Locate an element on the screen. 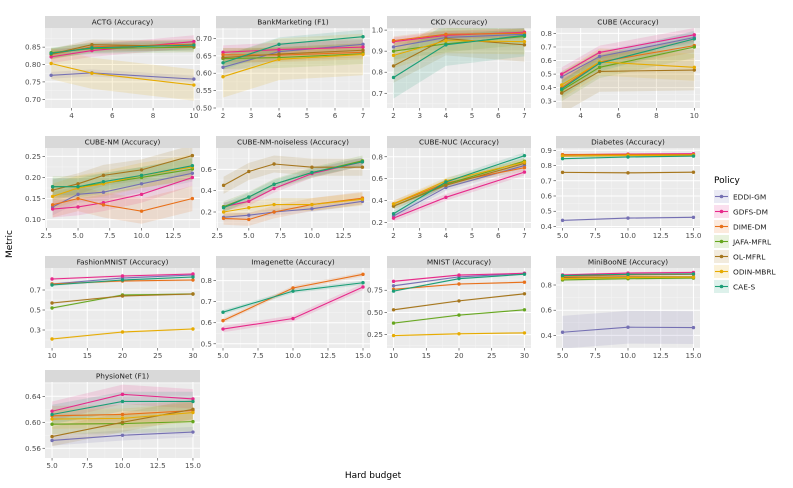  x-tick-label: 30 is located at coordinates (193, 355).